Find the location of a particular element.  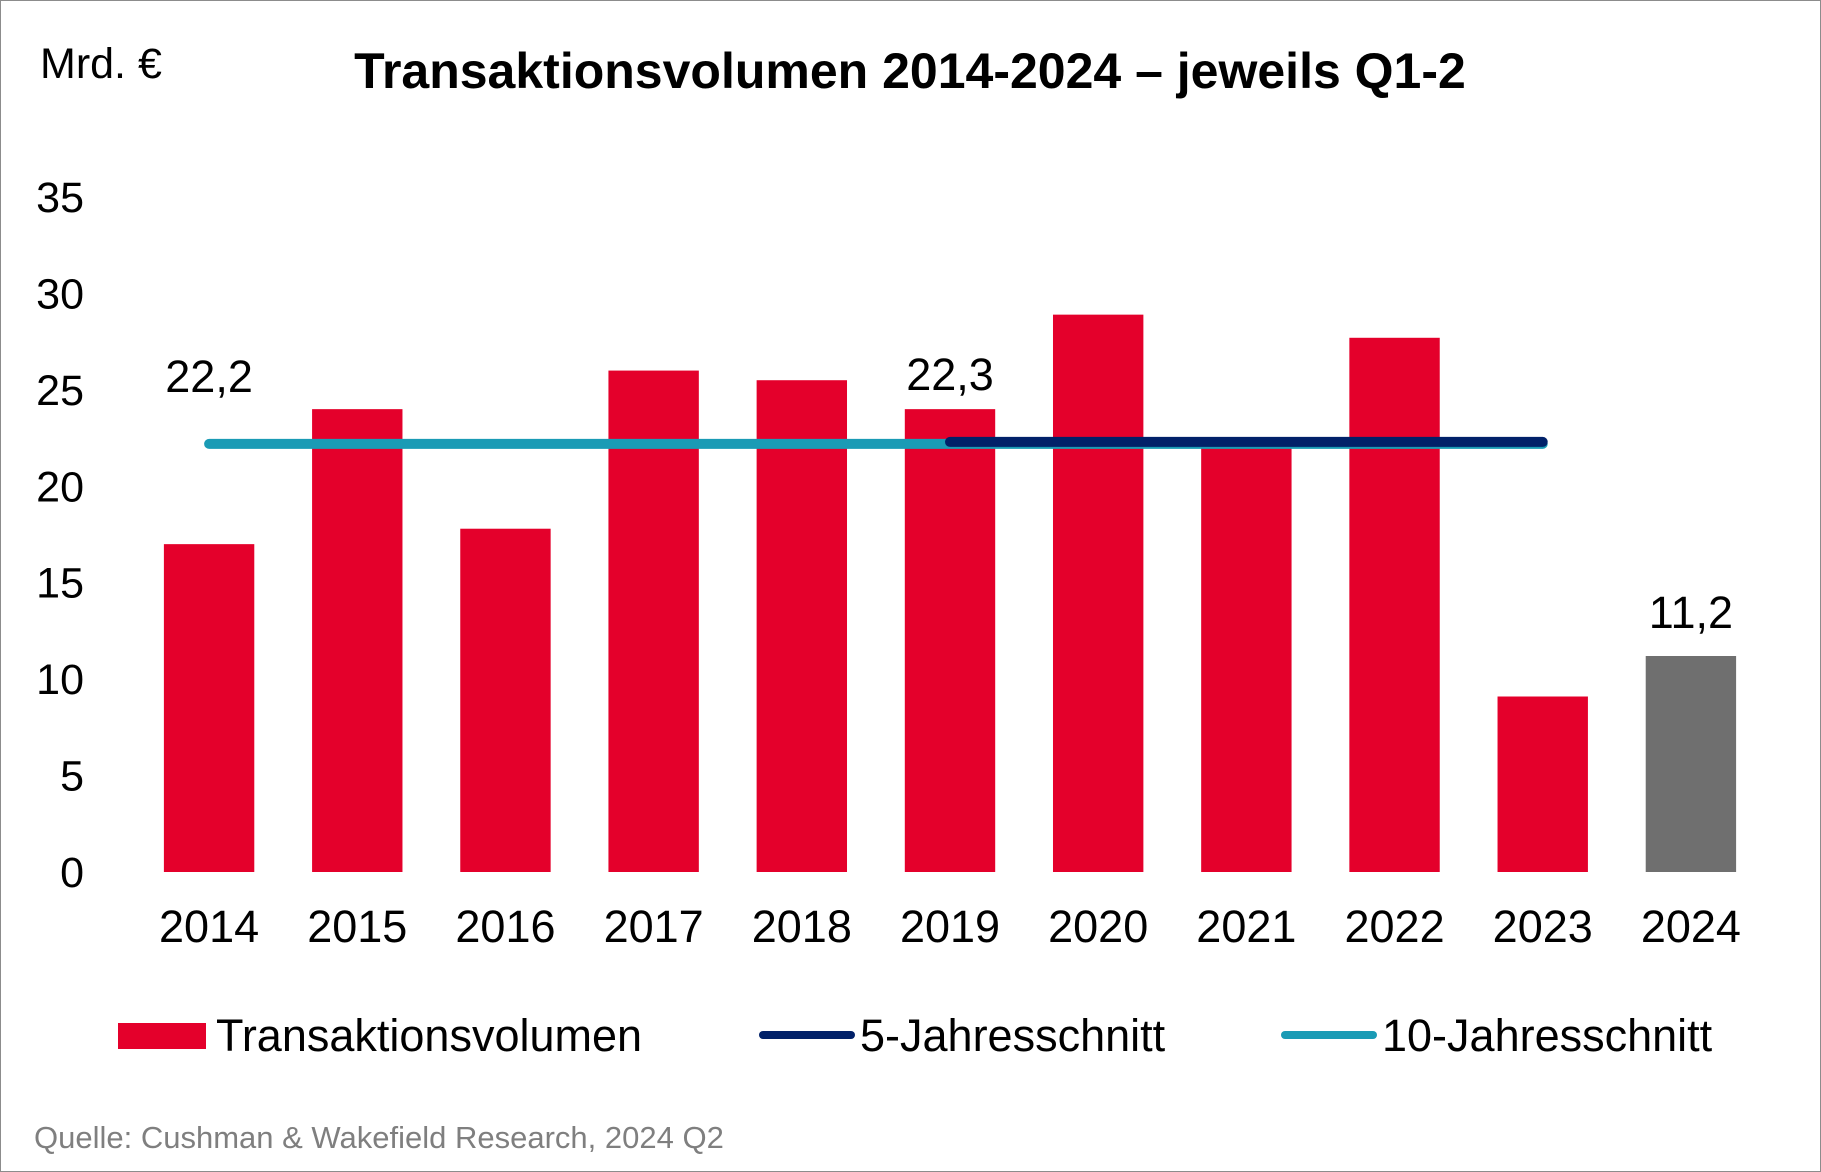

x-tick-label: 2017 is located at coordinates (654, 926).